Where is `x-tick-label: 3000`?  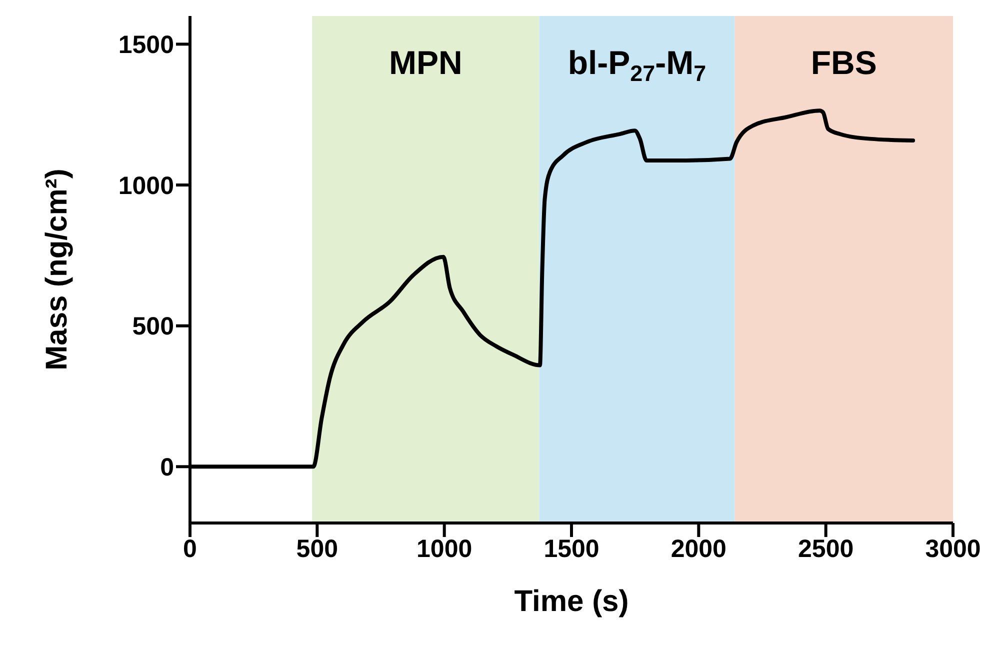 x-tick-label: 3000 is located at coordinates (953, 548).